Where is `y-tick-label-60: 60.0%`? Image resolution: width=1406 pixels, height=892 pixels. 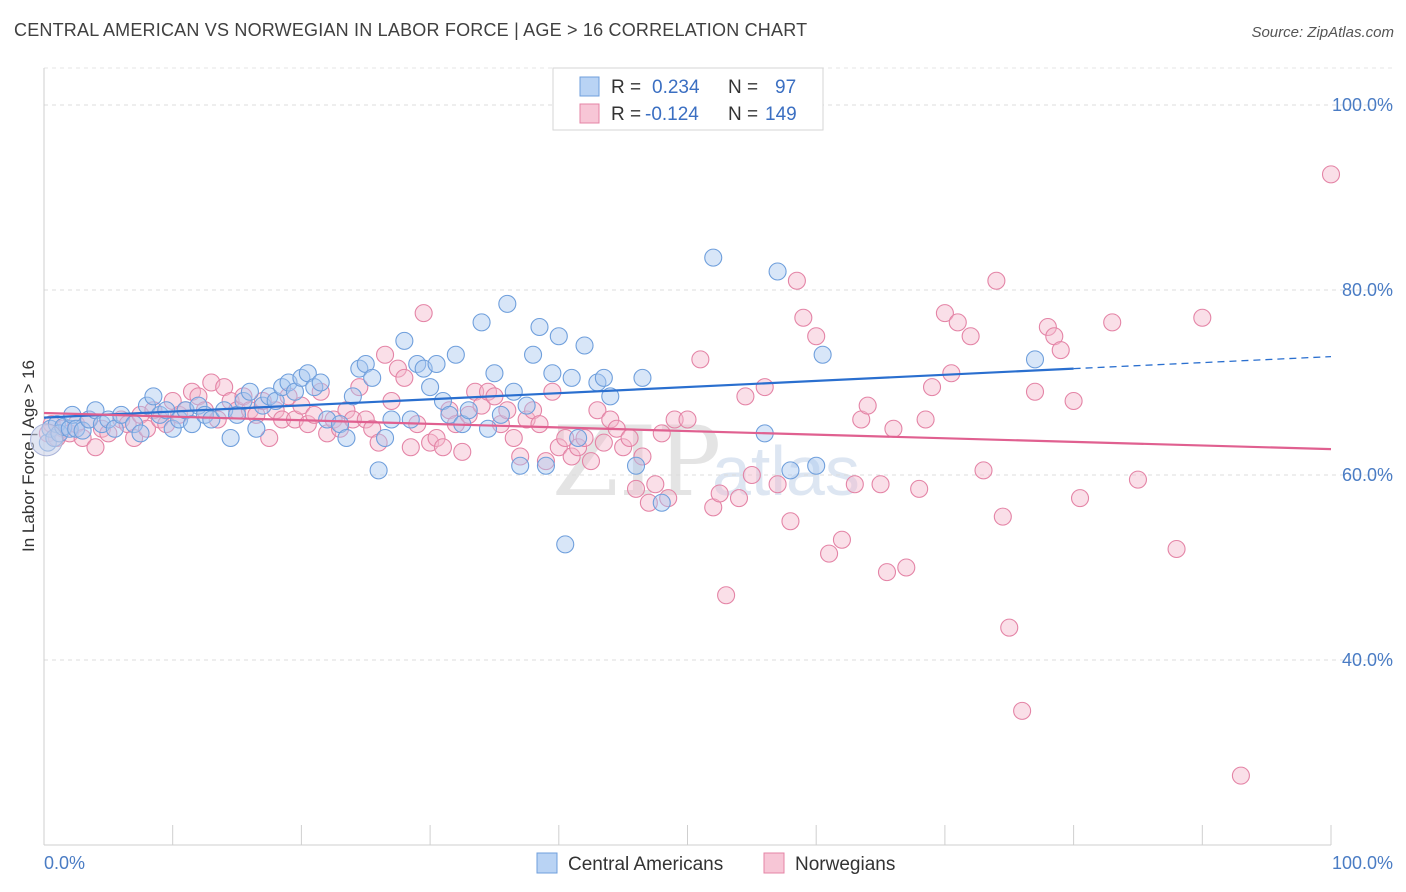 y-tick-label-60: 60.0% is located at coordinates (1367, 475).